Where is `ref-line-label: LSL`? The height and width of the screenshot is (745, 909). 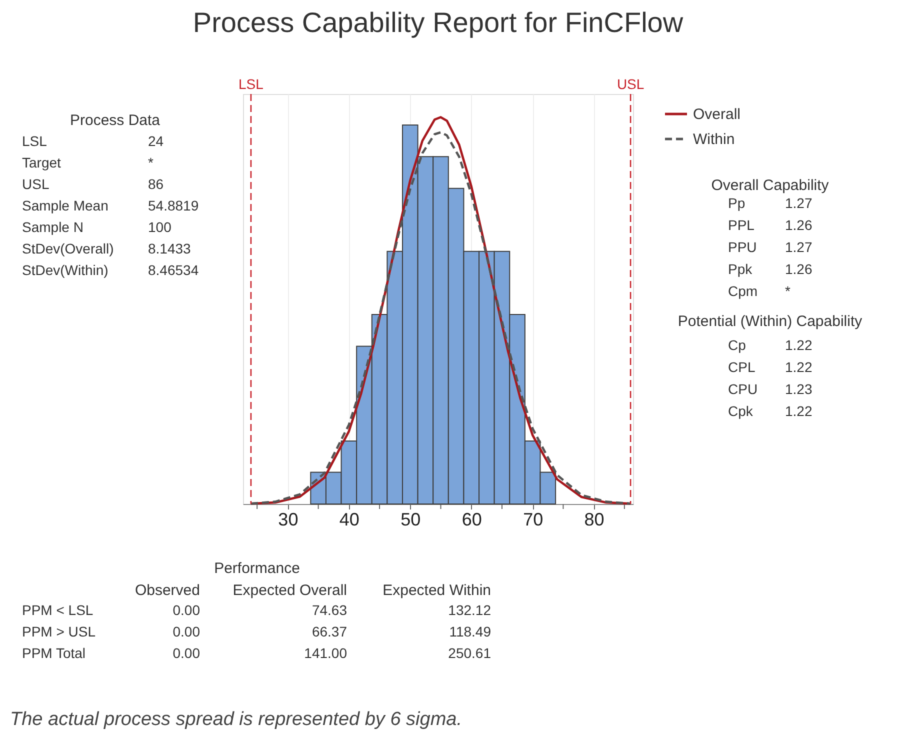
ref-line-label: LSL is located at coordinates (251, 84).